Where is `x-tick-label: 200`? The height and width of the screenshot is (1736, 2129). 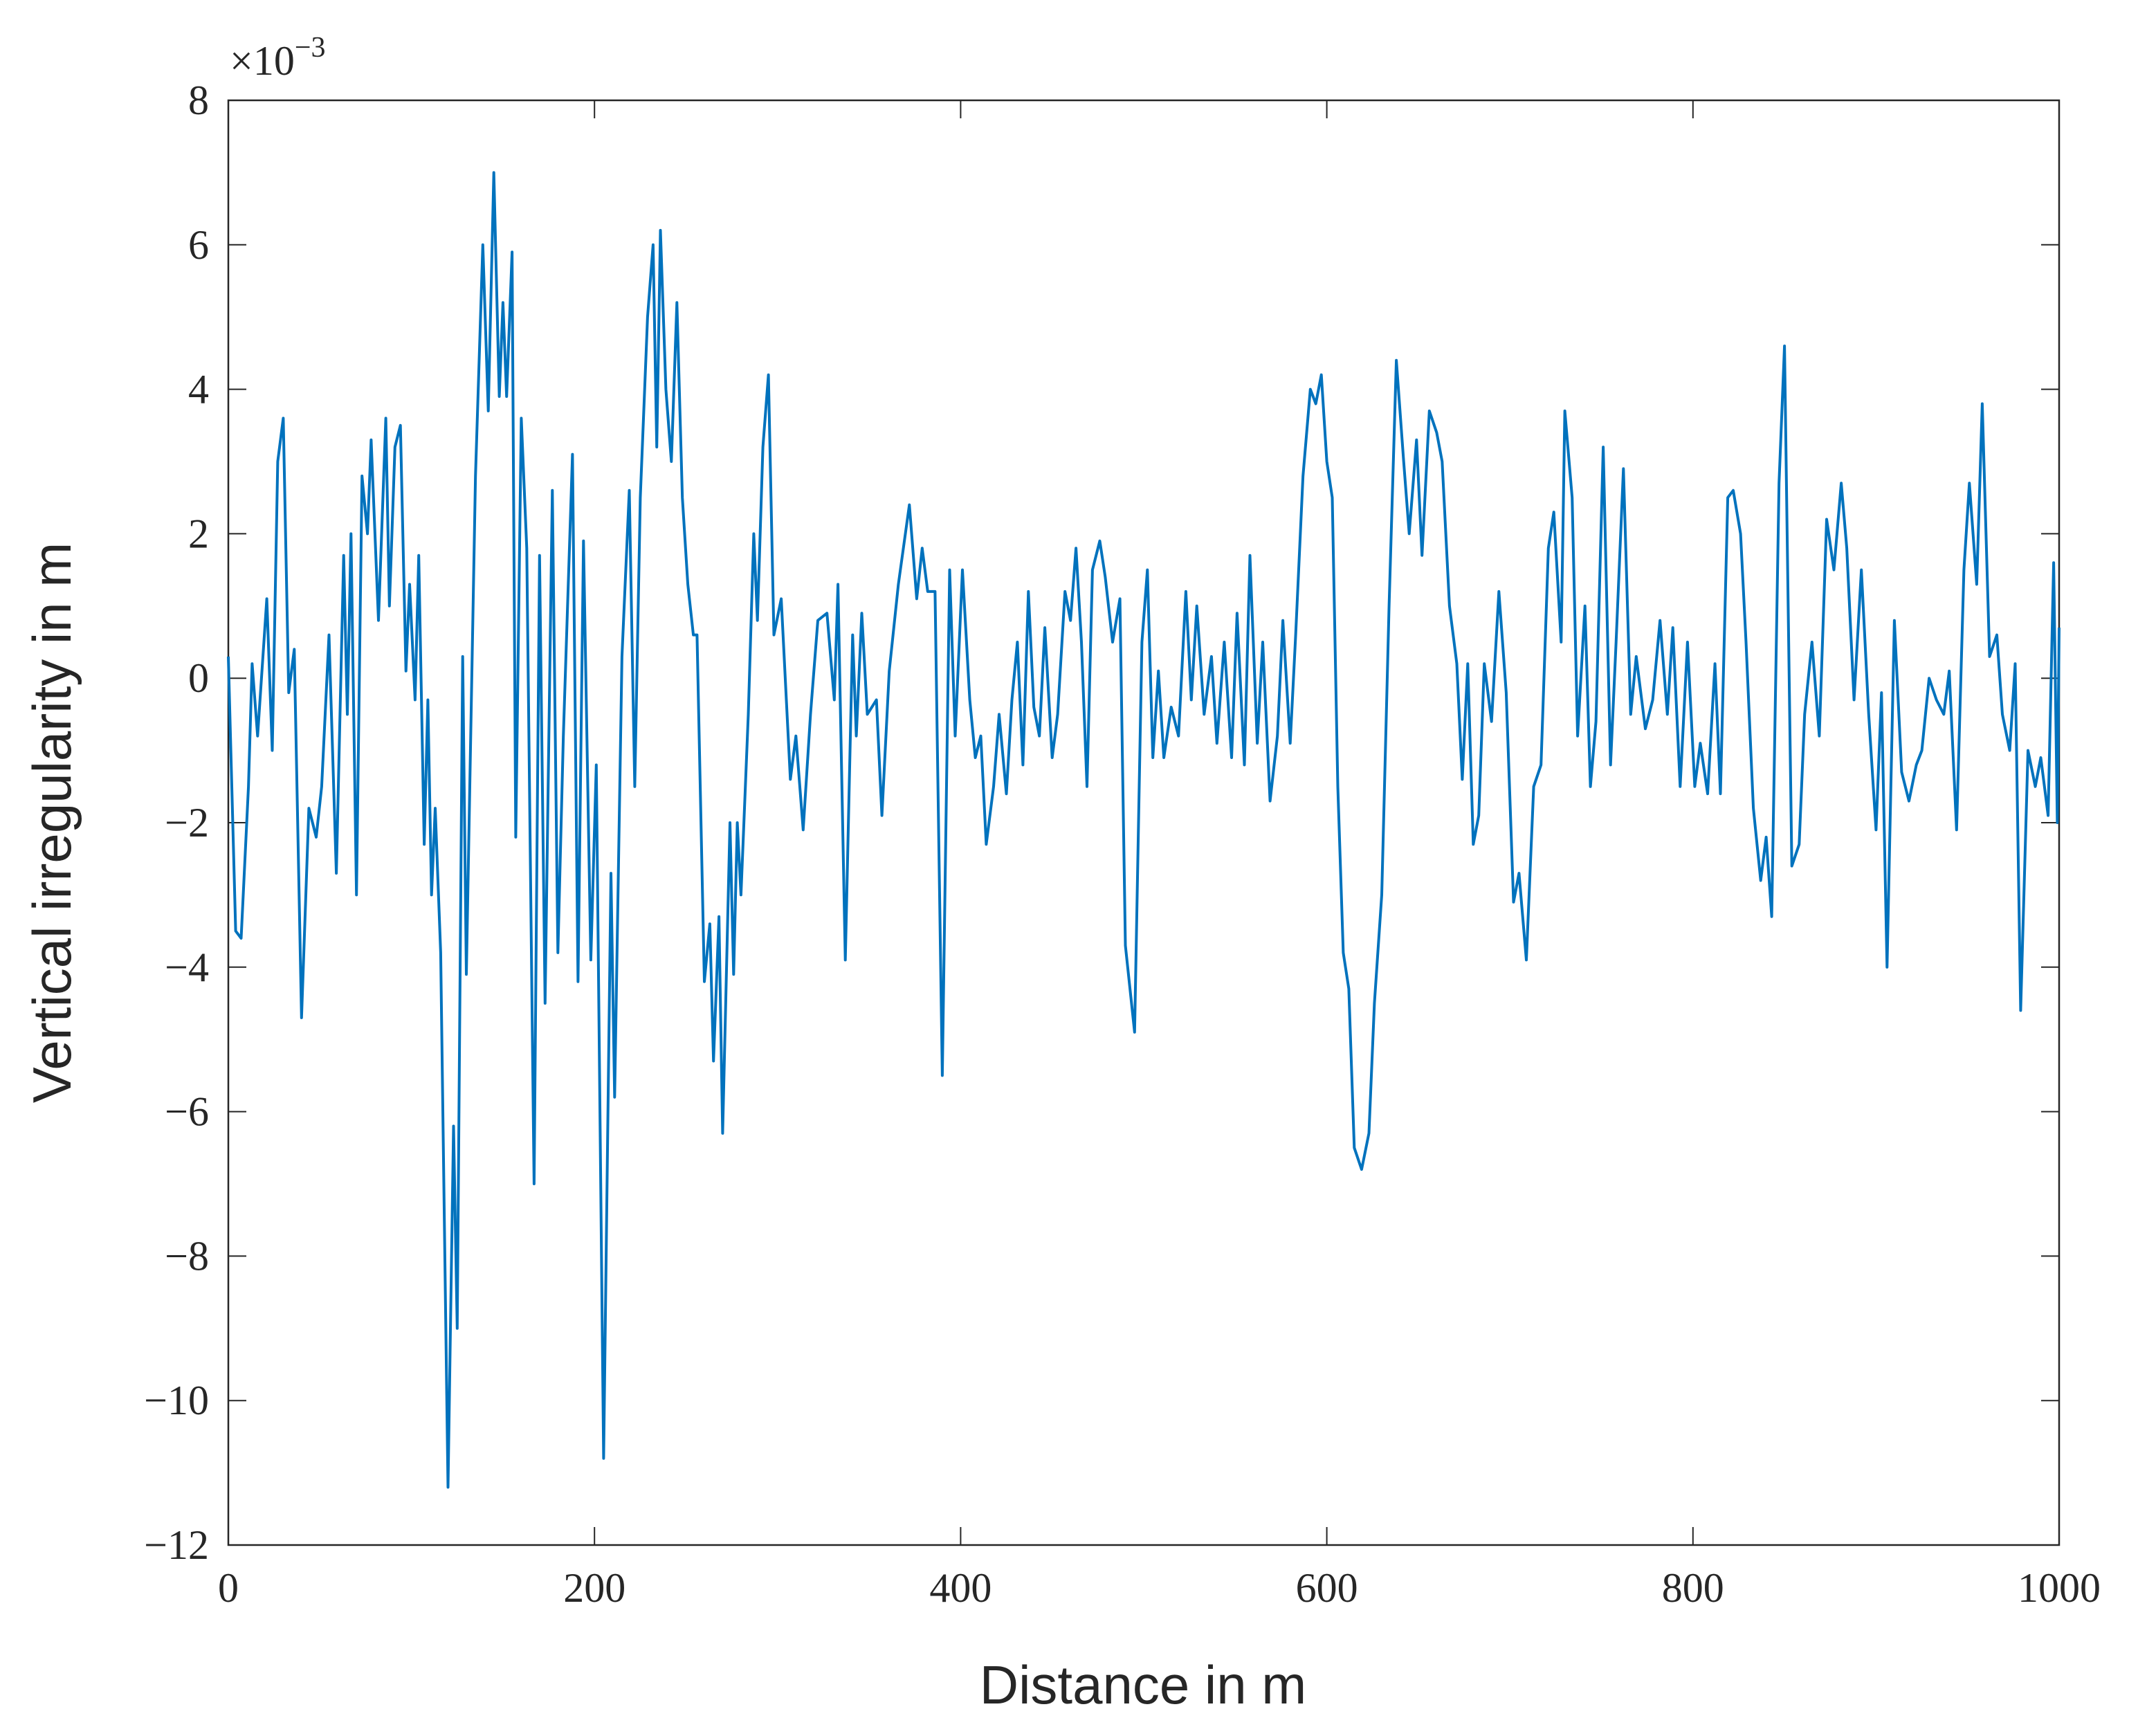
x-tick-label: 200 is located at coordinates (594, 1588).